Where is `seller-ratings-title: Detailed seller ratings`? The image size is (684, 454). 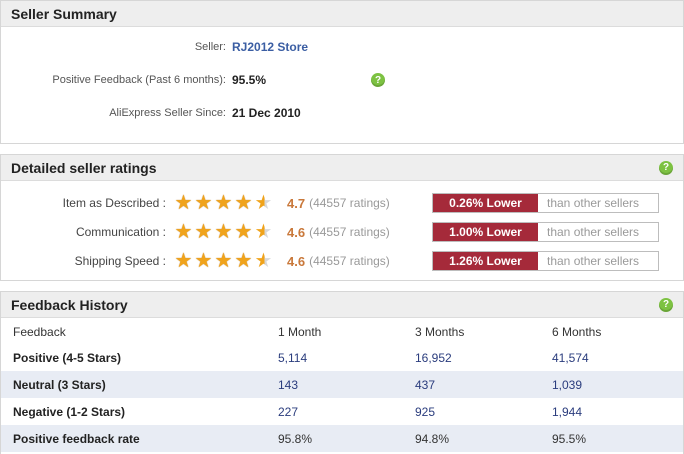 seller-ratings-title: Detailed seller ratings is located at coordinates (84, 167).